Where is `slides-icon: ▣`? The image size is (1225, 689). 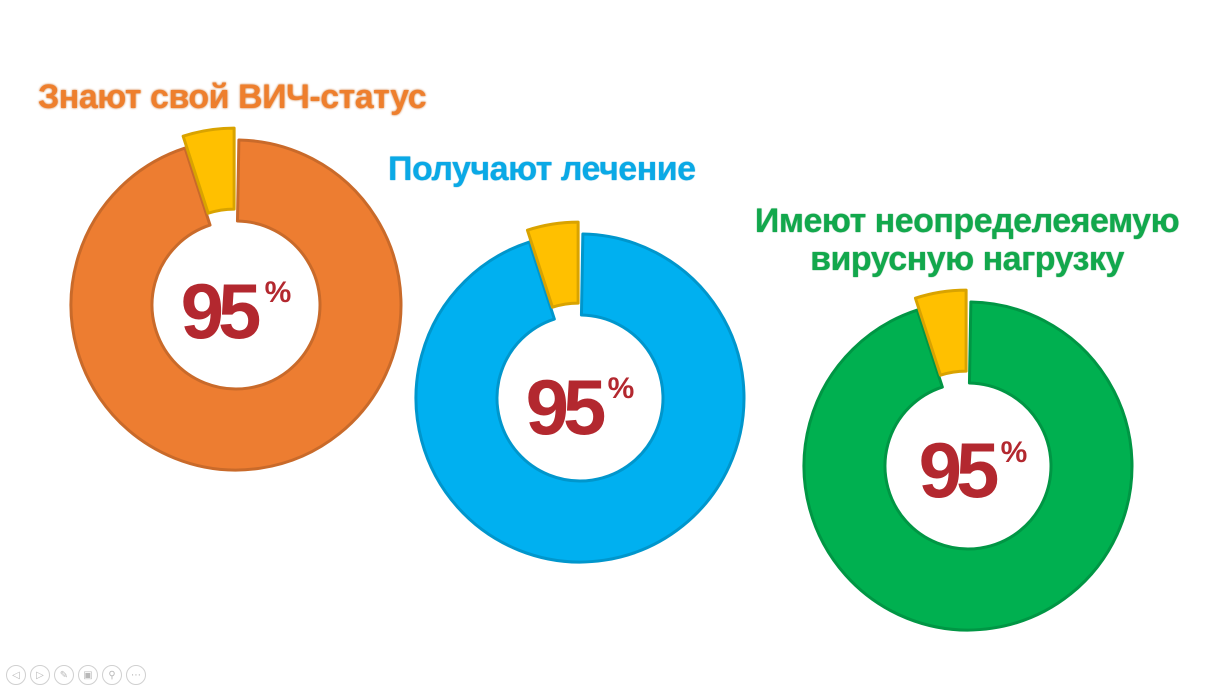 slides-icon: ▣ is located at coordinates (88, 675).